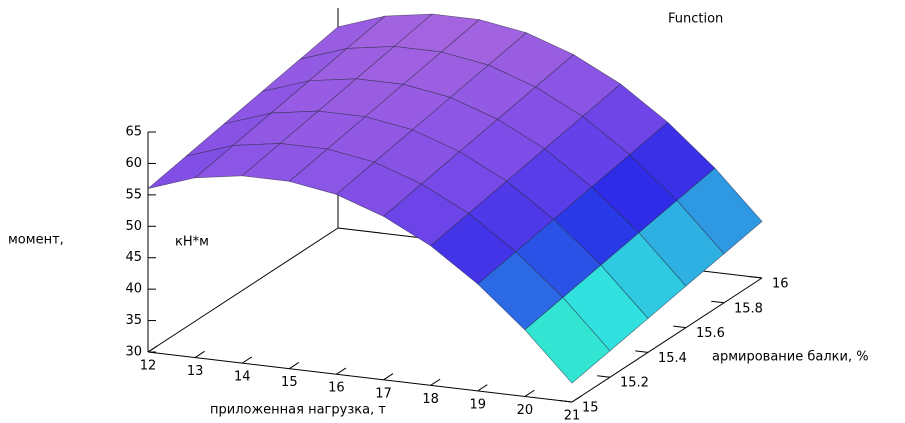 The height and width of the screenshot is (423, 905). Describe the element at coordinates (567, 340) in the screenshot. I see `surface-cell` at that location.